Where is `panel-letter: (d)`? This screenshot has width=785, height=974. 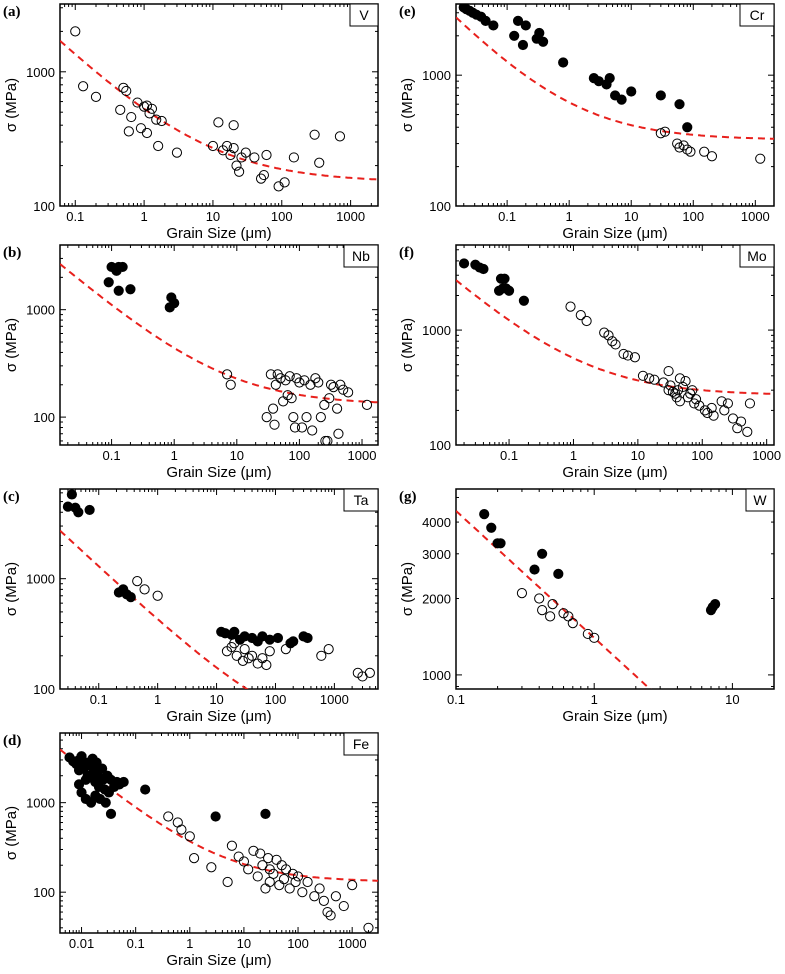
panel-letter: (d) is located at coordinates (12, 741).